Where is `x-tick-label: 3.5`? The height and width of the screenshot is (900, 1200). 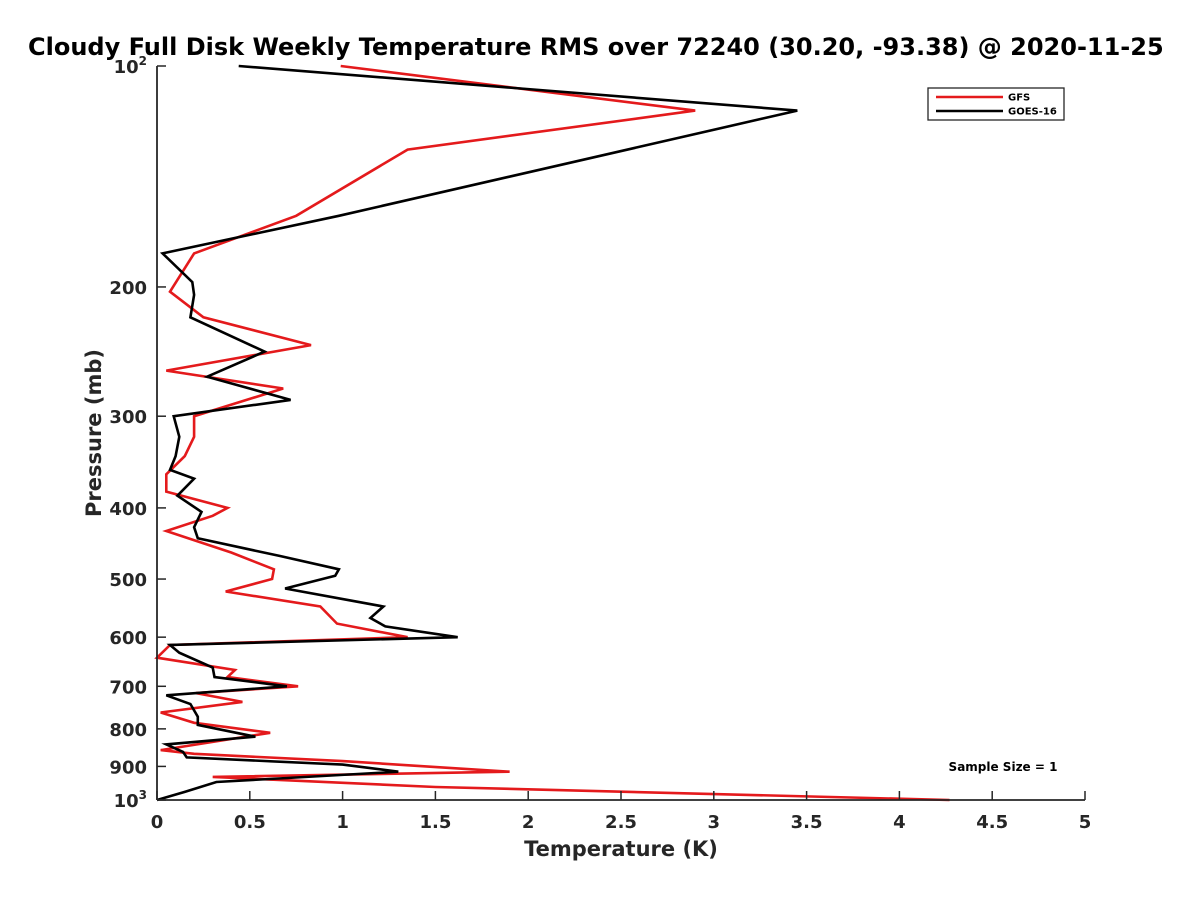 x-tick-label: 3.5 is located at coordinates (807, 822).